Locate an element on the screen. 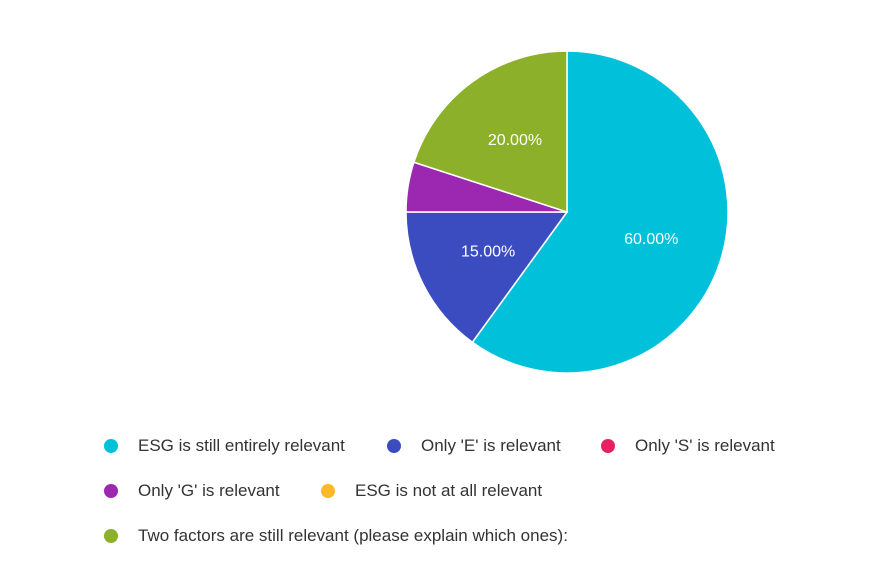  legend-item-only-g: Only 'G' is relevant is located at coordinates (192, 491).